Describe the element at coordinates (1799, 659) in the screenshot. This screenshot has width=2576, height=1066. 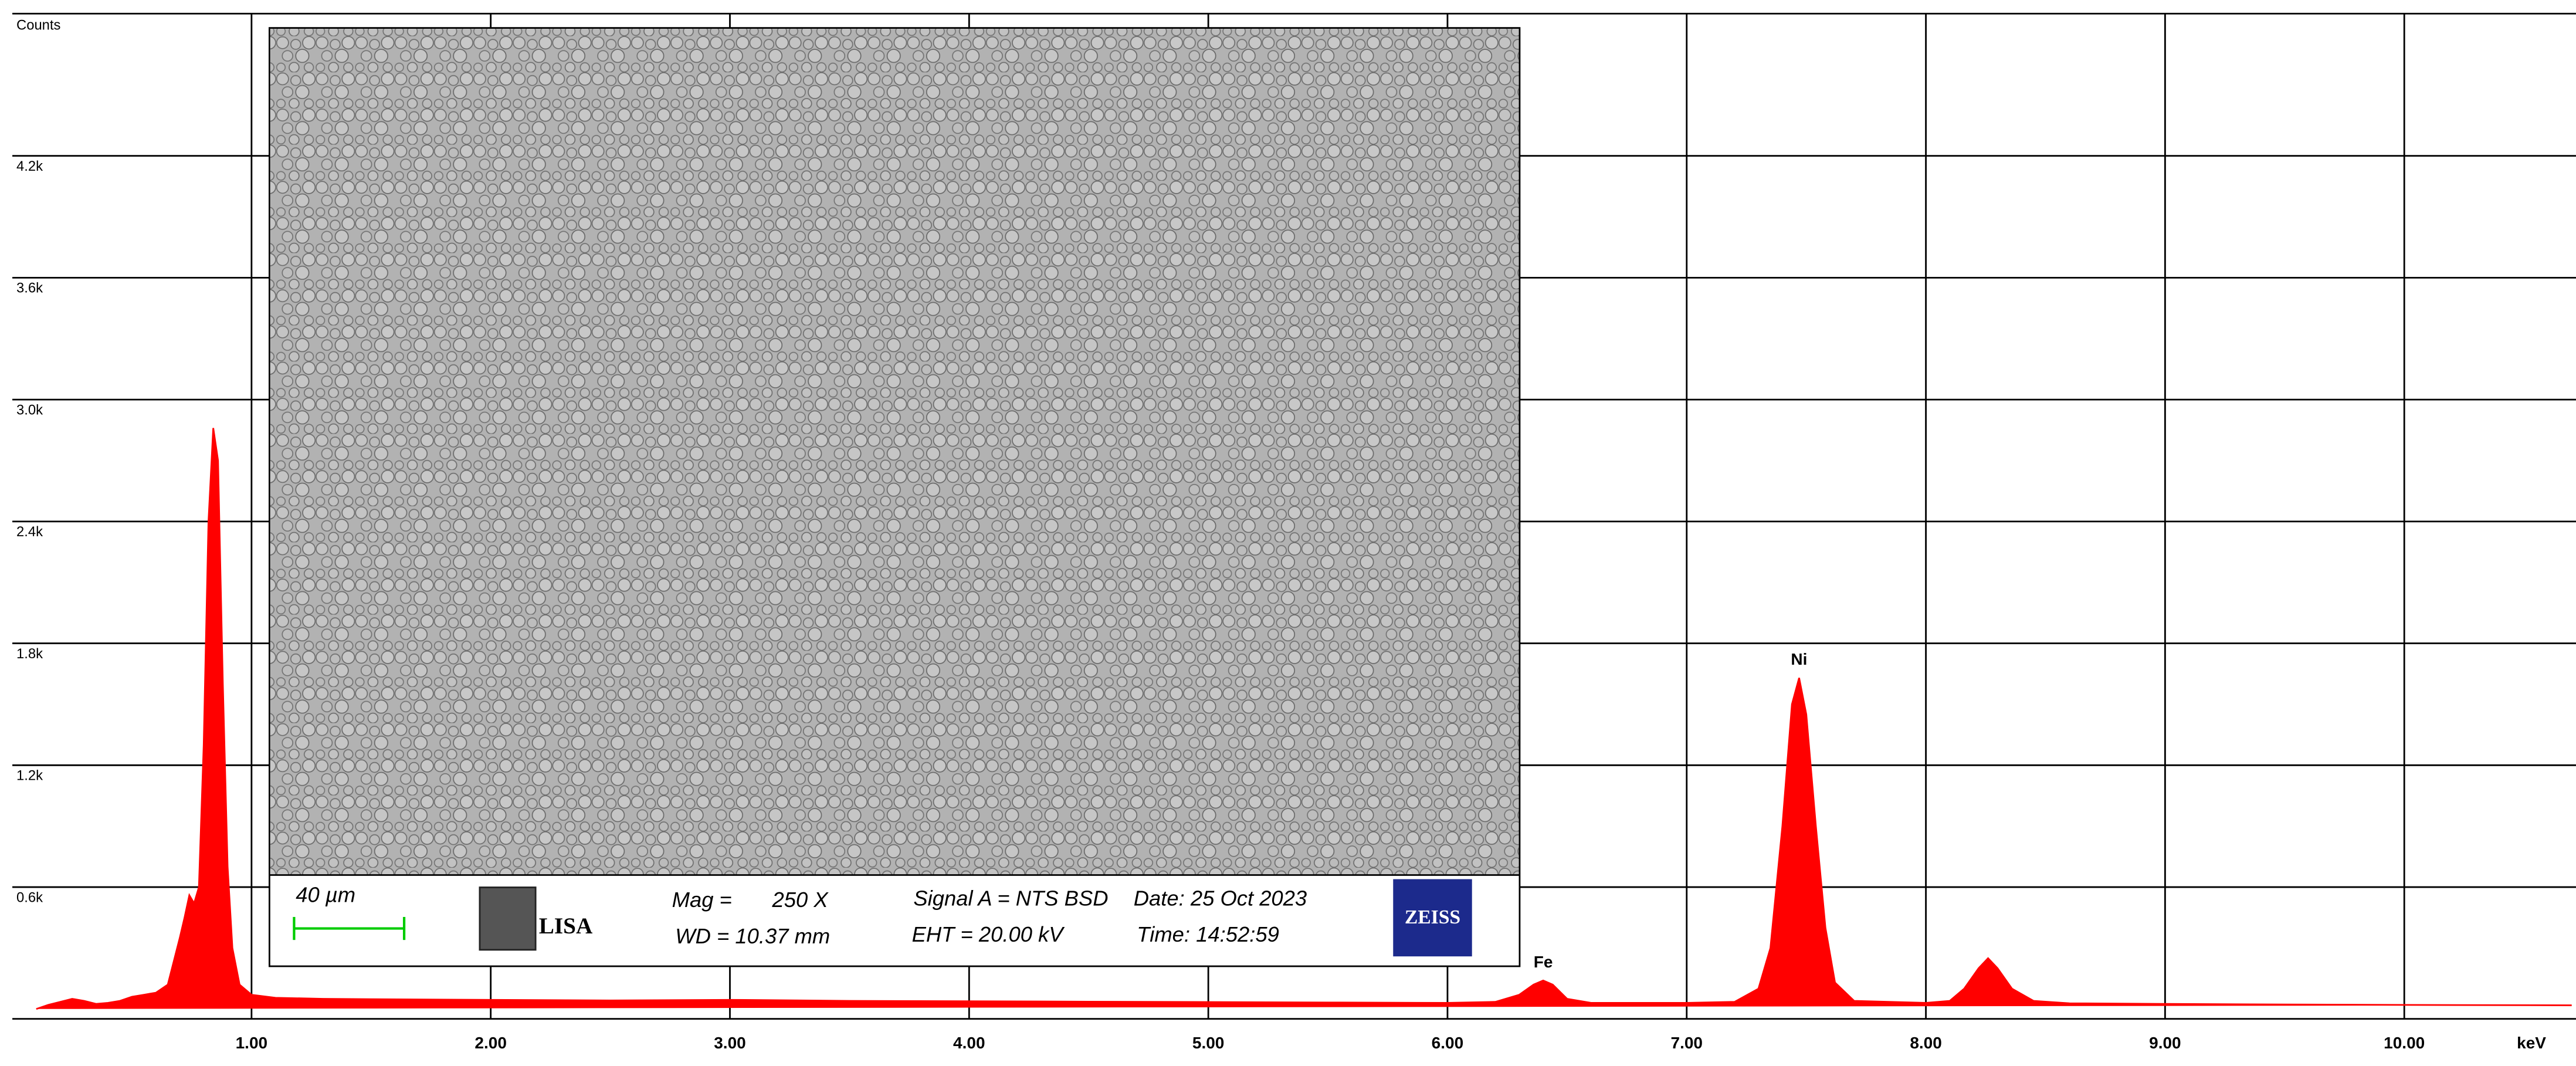
I see `peak-label: Ni` at that location.